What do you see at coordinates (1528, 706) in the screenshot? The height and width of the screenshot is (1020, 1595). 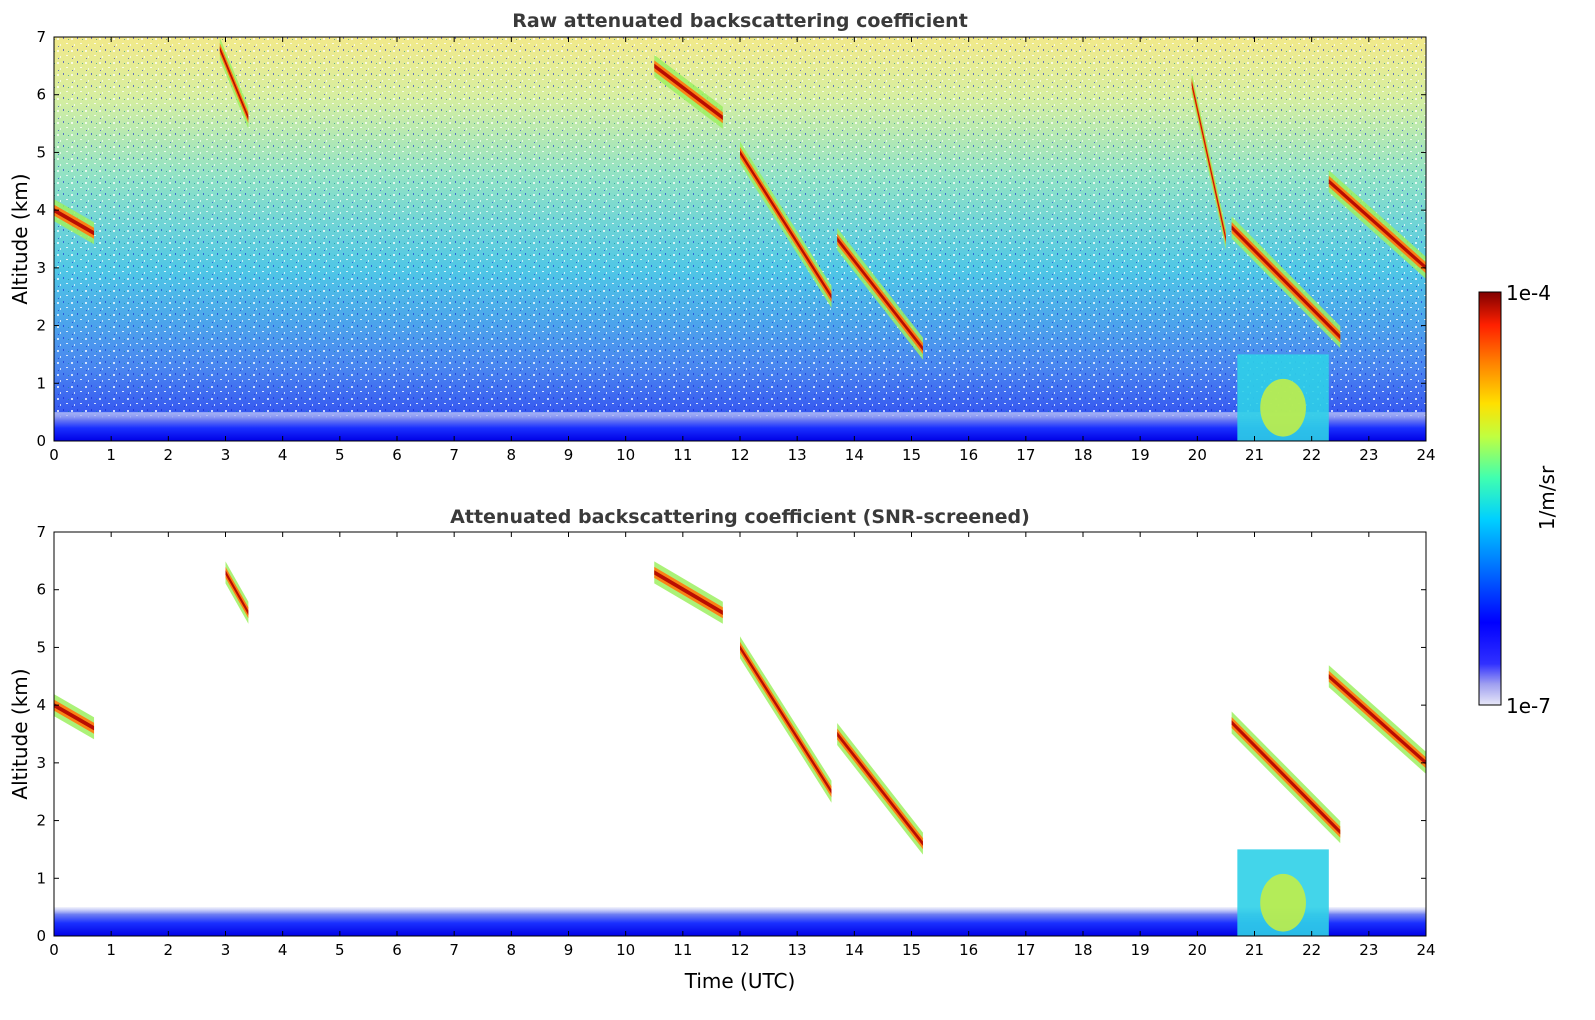 I see `colorbar-min-label: 1e-7` at bounding box center [1528, 706].